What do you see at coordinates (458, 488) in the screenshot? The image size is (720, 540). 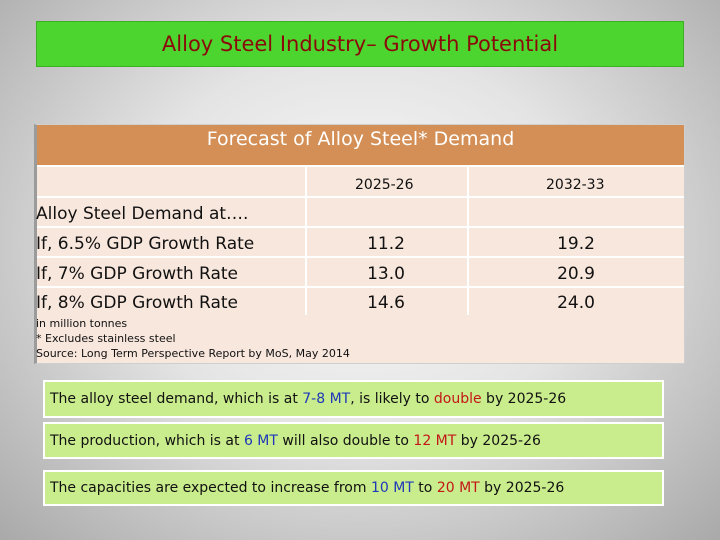 I see `highlight-value: 20 MT` at bounding box center [458, 488].